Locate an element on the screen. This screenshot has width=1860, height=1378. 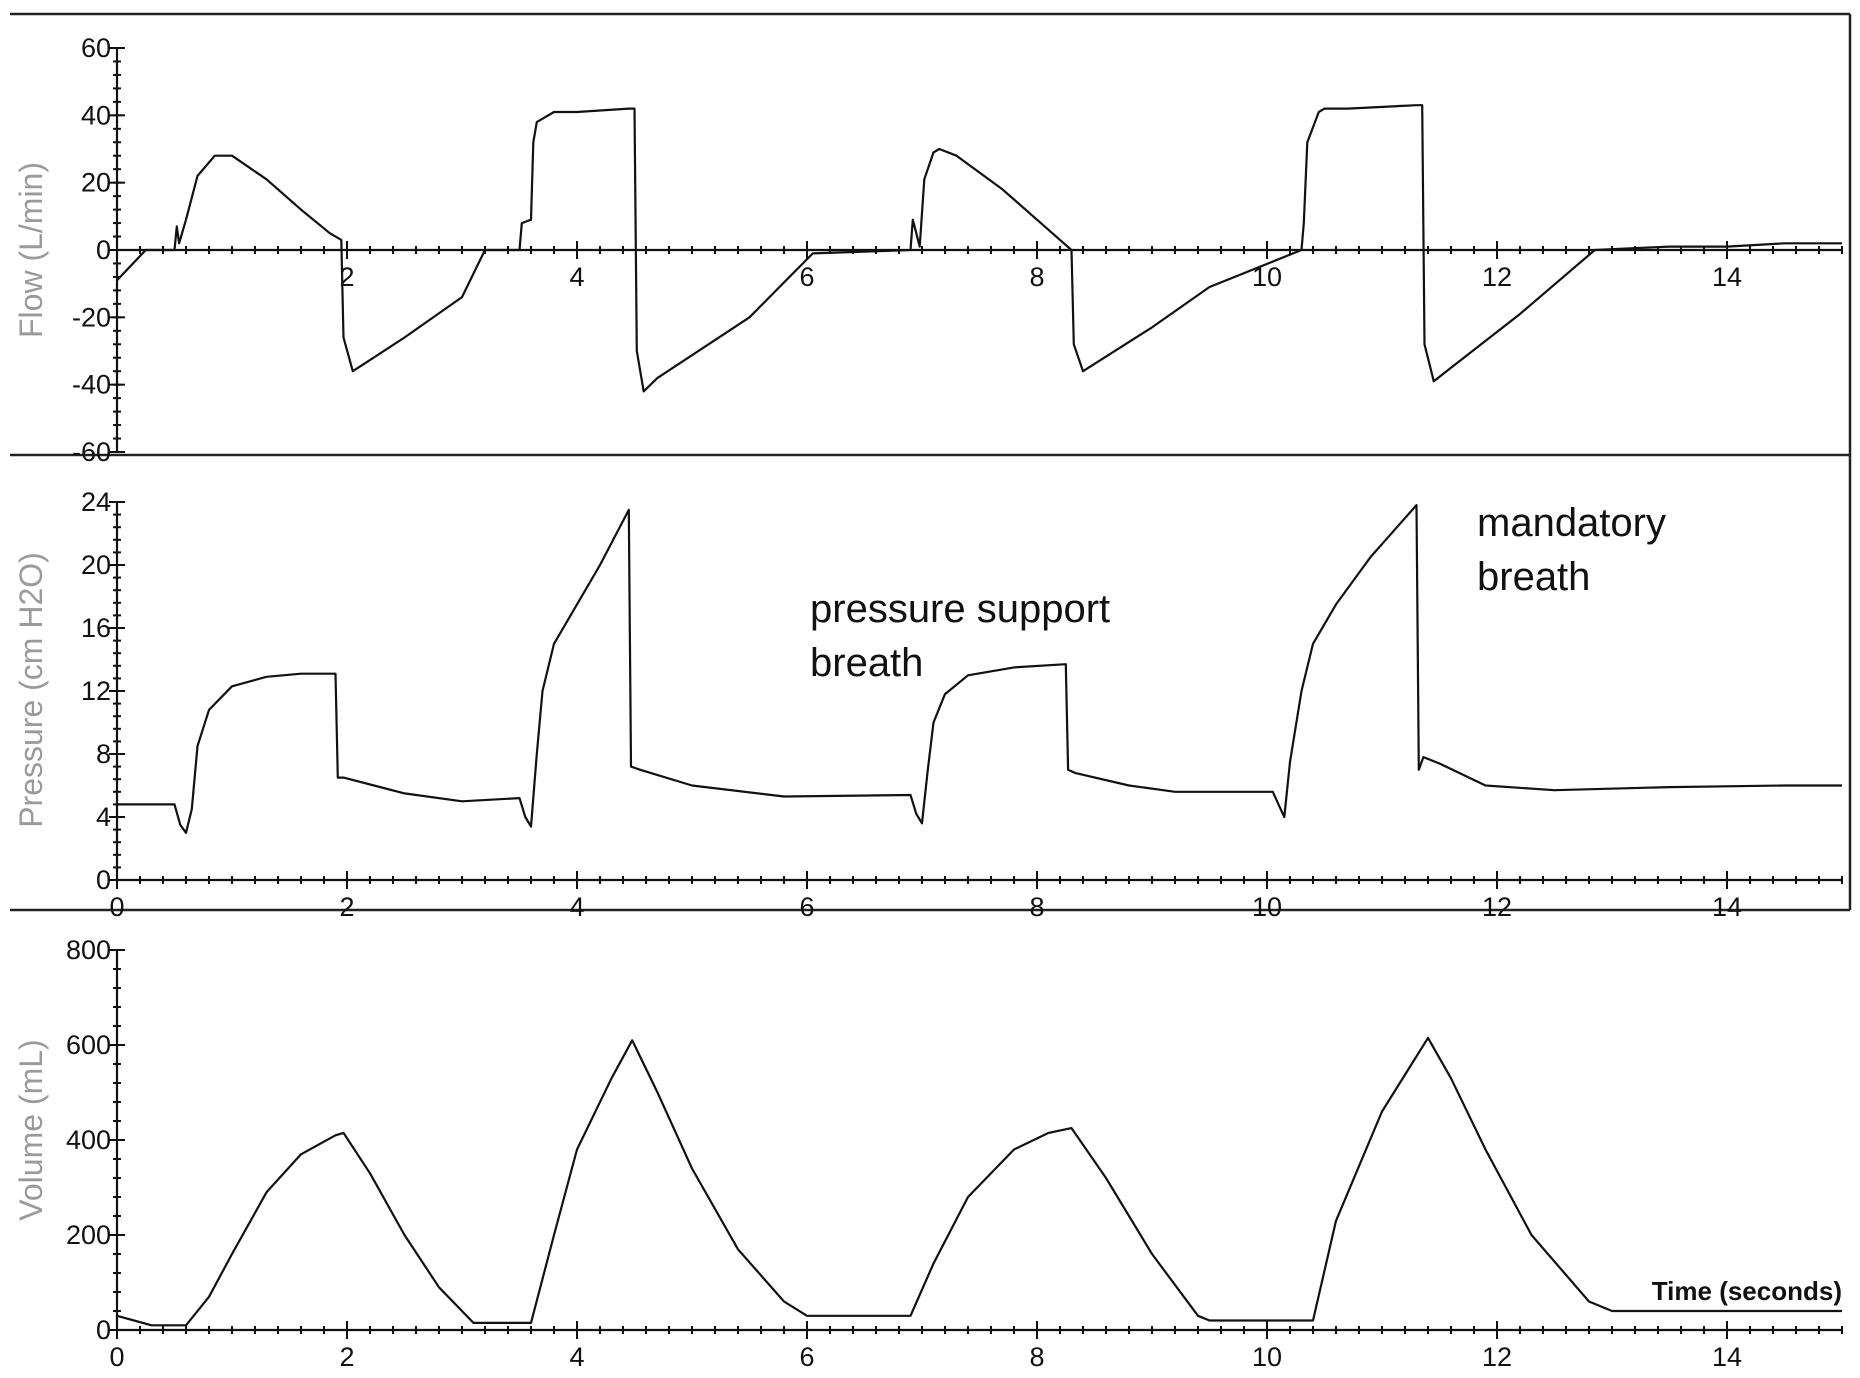
annotation-pressure-support-line1: pressure support is located at coordinates (960, 609).